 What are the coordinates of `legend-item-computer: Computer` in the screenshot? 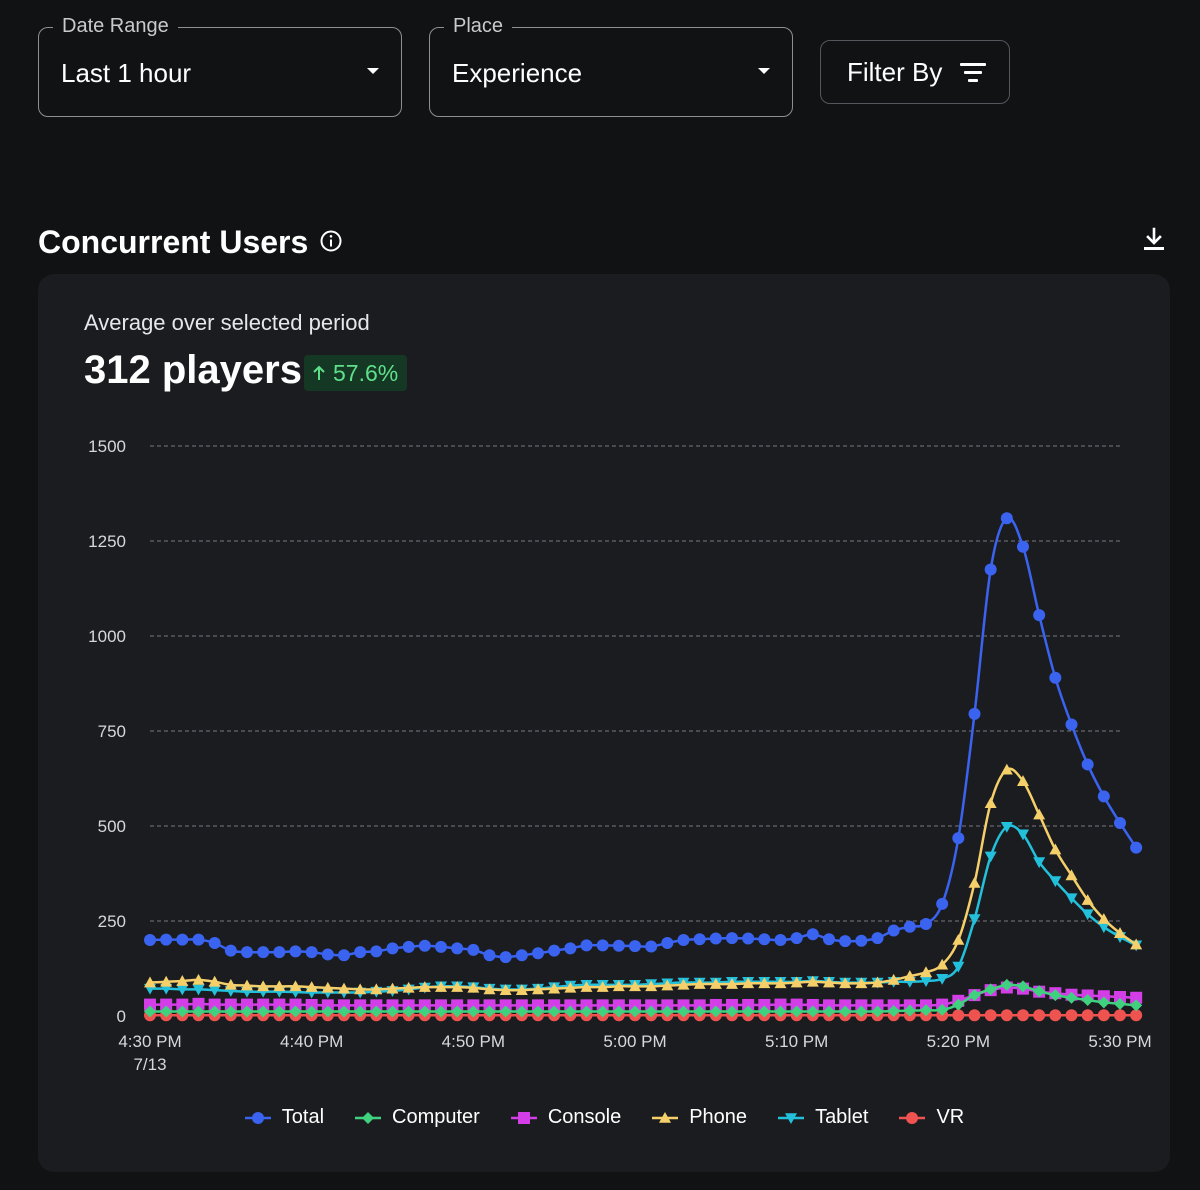 It's located at (417, 1117).